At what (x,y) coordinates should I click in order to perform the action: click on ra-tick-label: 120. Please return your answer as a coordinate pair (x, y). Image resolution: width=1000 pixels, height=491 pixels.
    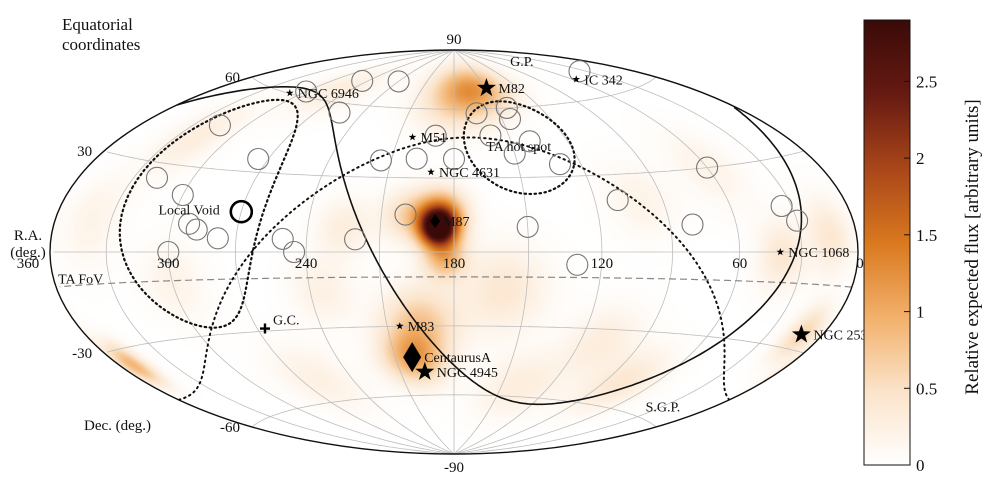
    Looking at the image, I should click on (602, 264).